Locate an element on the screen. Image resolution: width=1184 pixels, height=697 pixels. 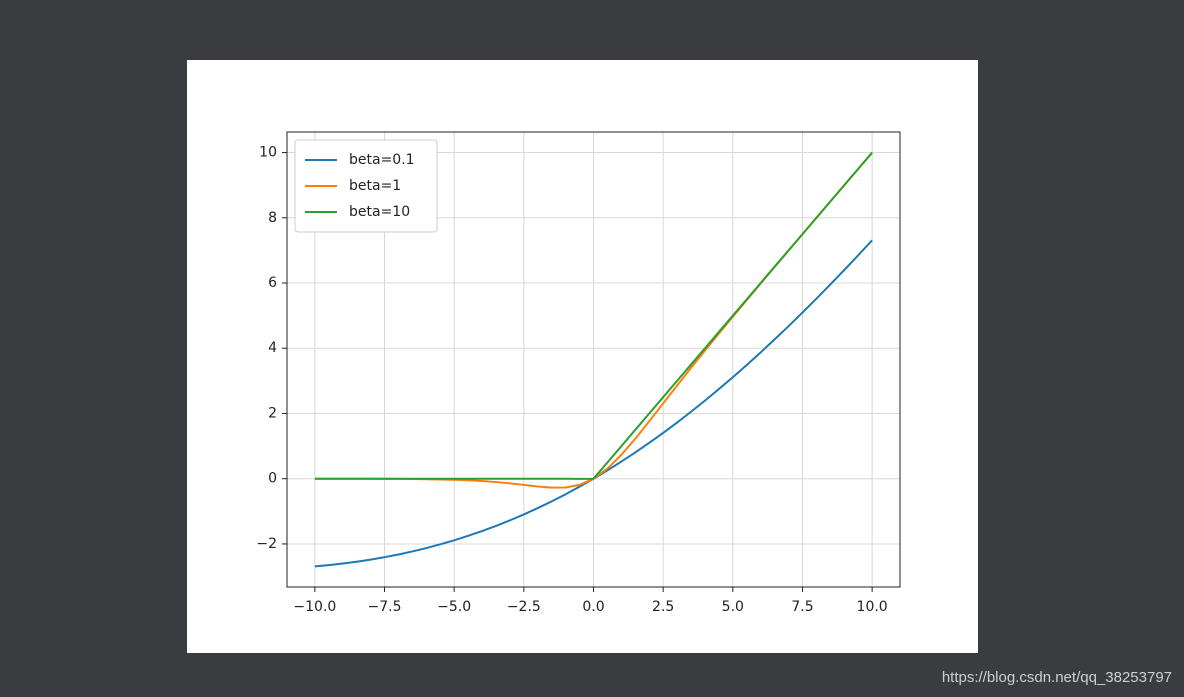
x-tick-label: −10.0 is located at coordinates (314, 607).